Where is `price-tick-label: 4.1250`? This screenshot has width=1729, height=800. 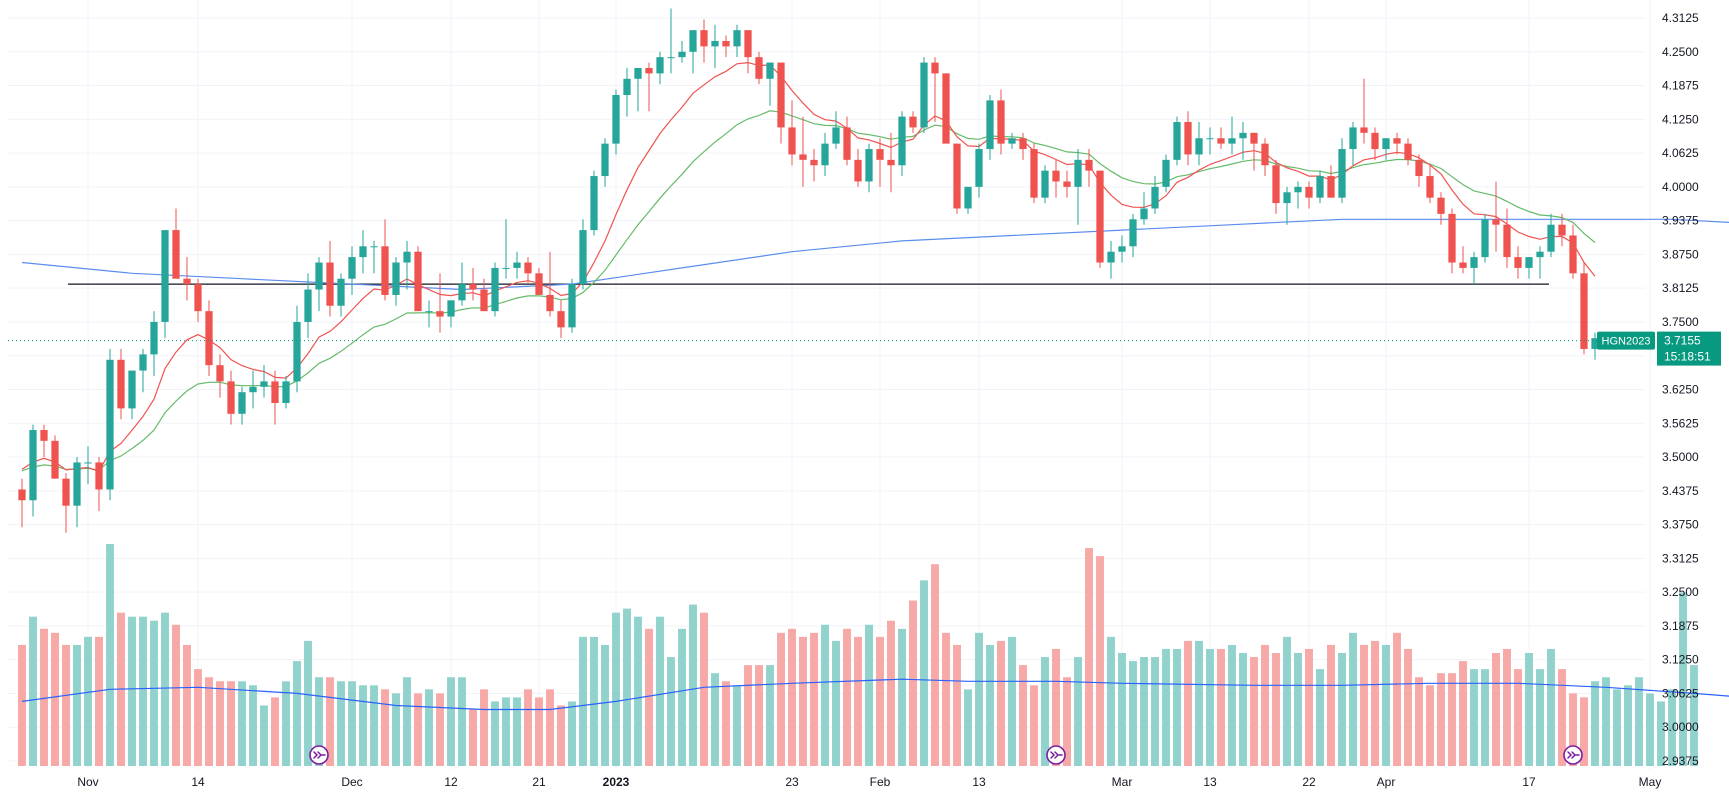 price-tick-label: 4.1250 is located at coordinates (1680, 119).